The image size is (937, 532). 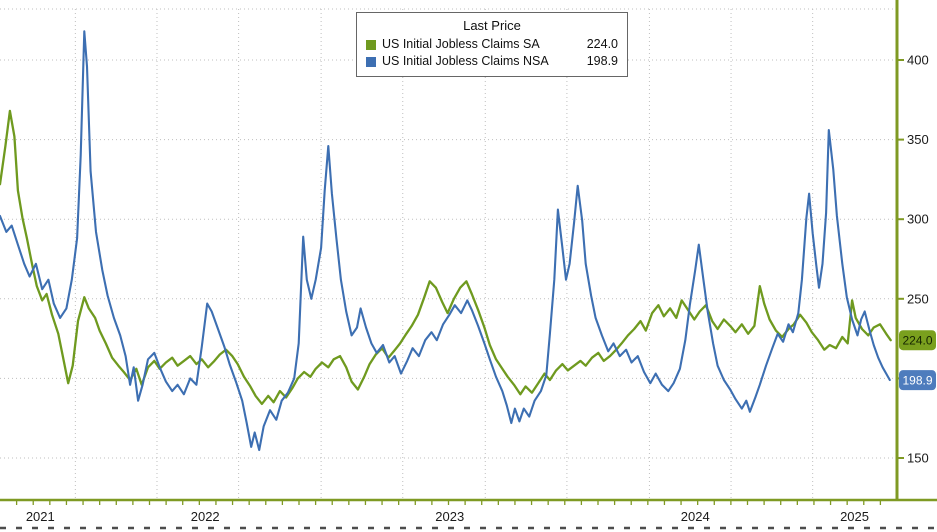 I want to click on y-tick-label: 400, so click(x=918, y=60).